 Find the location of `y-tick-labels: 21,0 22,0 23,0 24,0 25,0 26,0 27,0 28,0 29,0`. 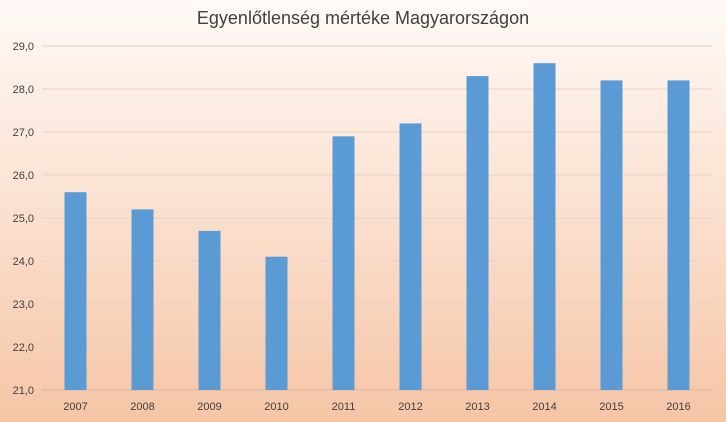

y-tick-labels: 21,0 22,0 23,0 24,0 25,0 26,0 27,0 28,0 29,0 is located at coordinates (23, 219).